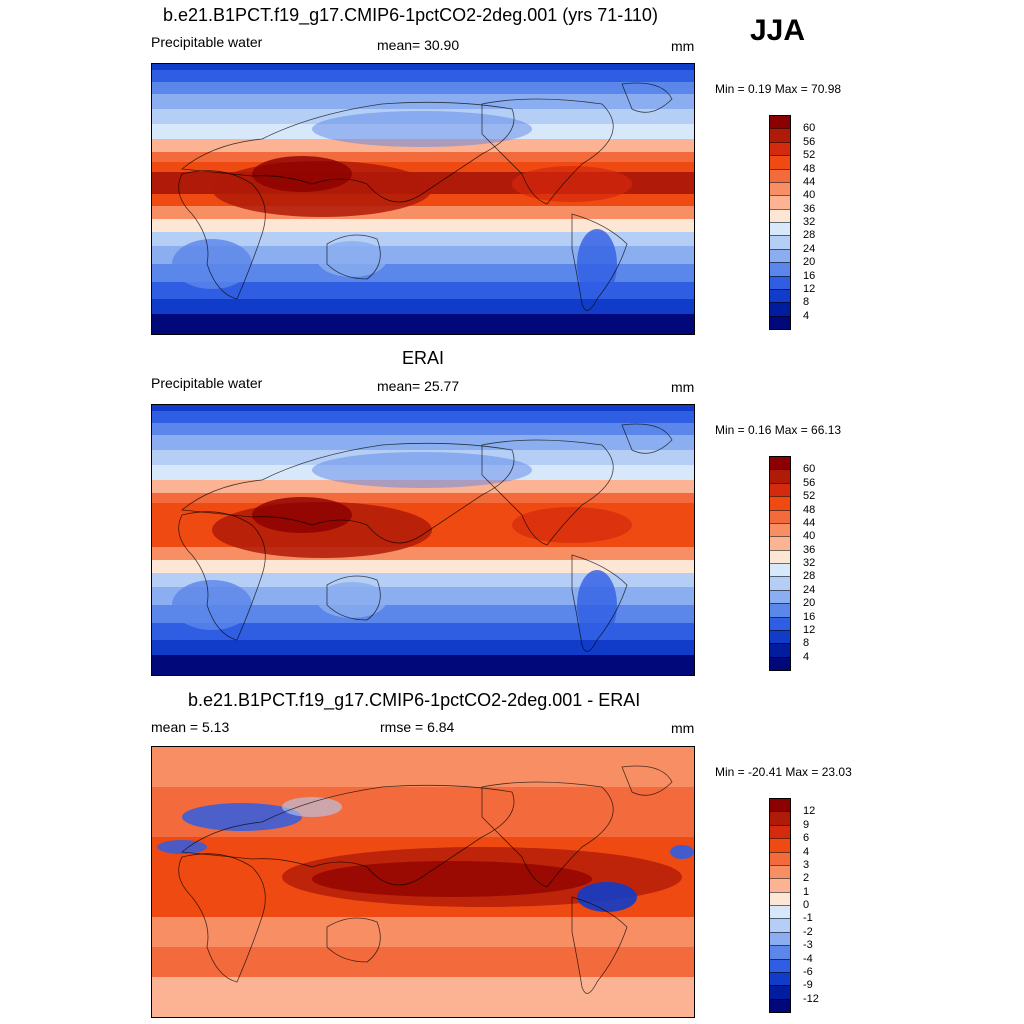 Image resolution: width=1024 pixels, height=1024 pixels. What do you see at coordinates (418, 386) in the screenshot?
I see `panel-2-mean-label: mean= 25.77` at bounding box center [418, 386].